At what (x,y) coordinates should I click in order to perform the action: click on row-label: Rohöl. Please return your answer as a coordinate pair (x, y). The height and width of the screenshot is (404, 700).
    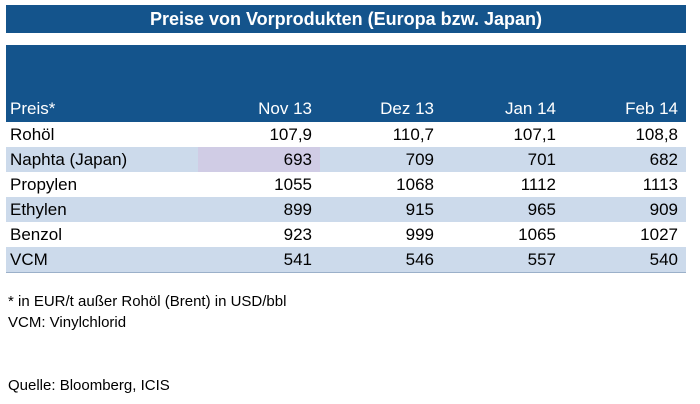
    Looking at the image, I should click on (32, 134).